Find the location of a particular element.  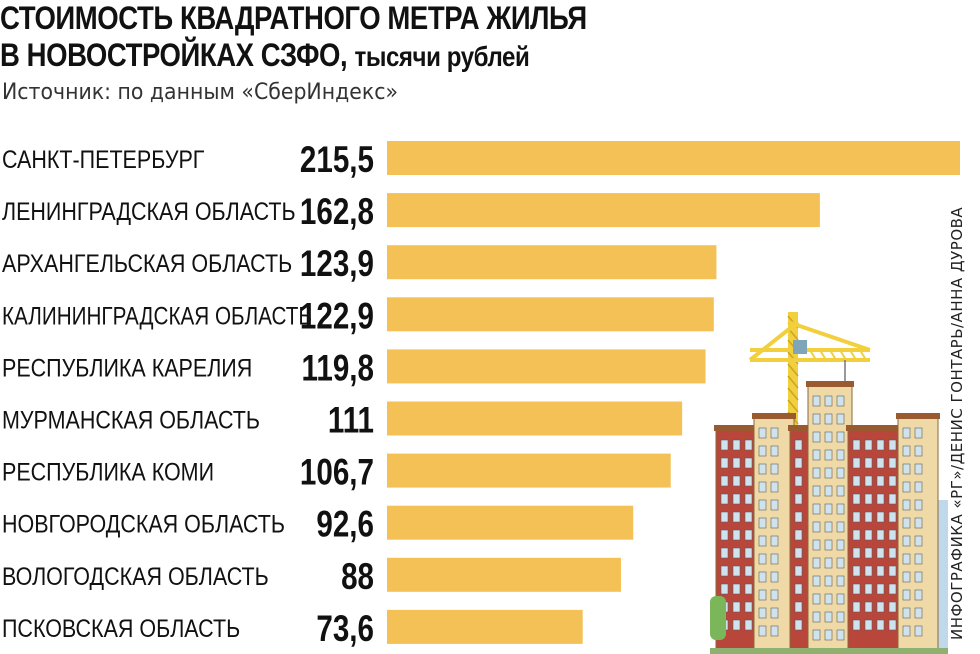

building-illustration is located at coordinates (829, 483).